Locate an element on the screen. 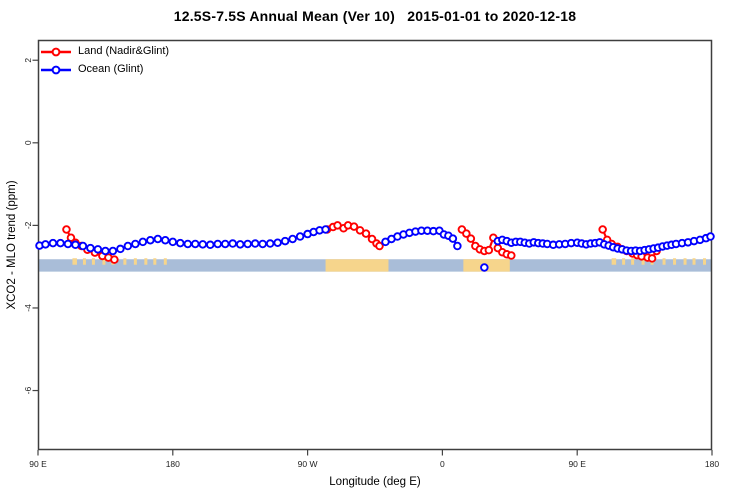 The width and height of the screenshot is (750, 500). x-tick-label: 0 is located at coordinates (442, 464).